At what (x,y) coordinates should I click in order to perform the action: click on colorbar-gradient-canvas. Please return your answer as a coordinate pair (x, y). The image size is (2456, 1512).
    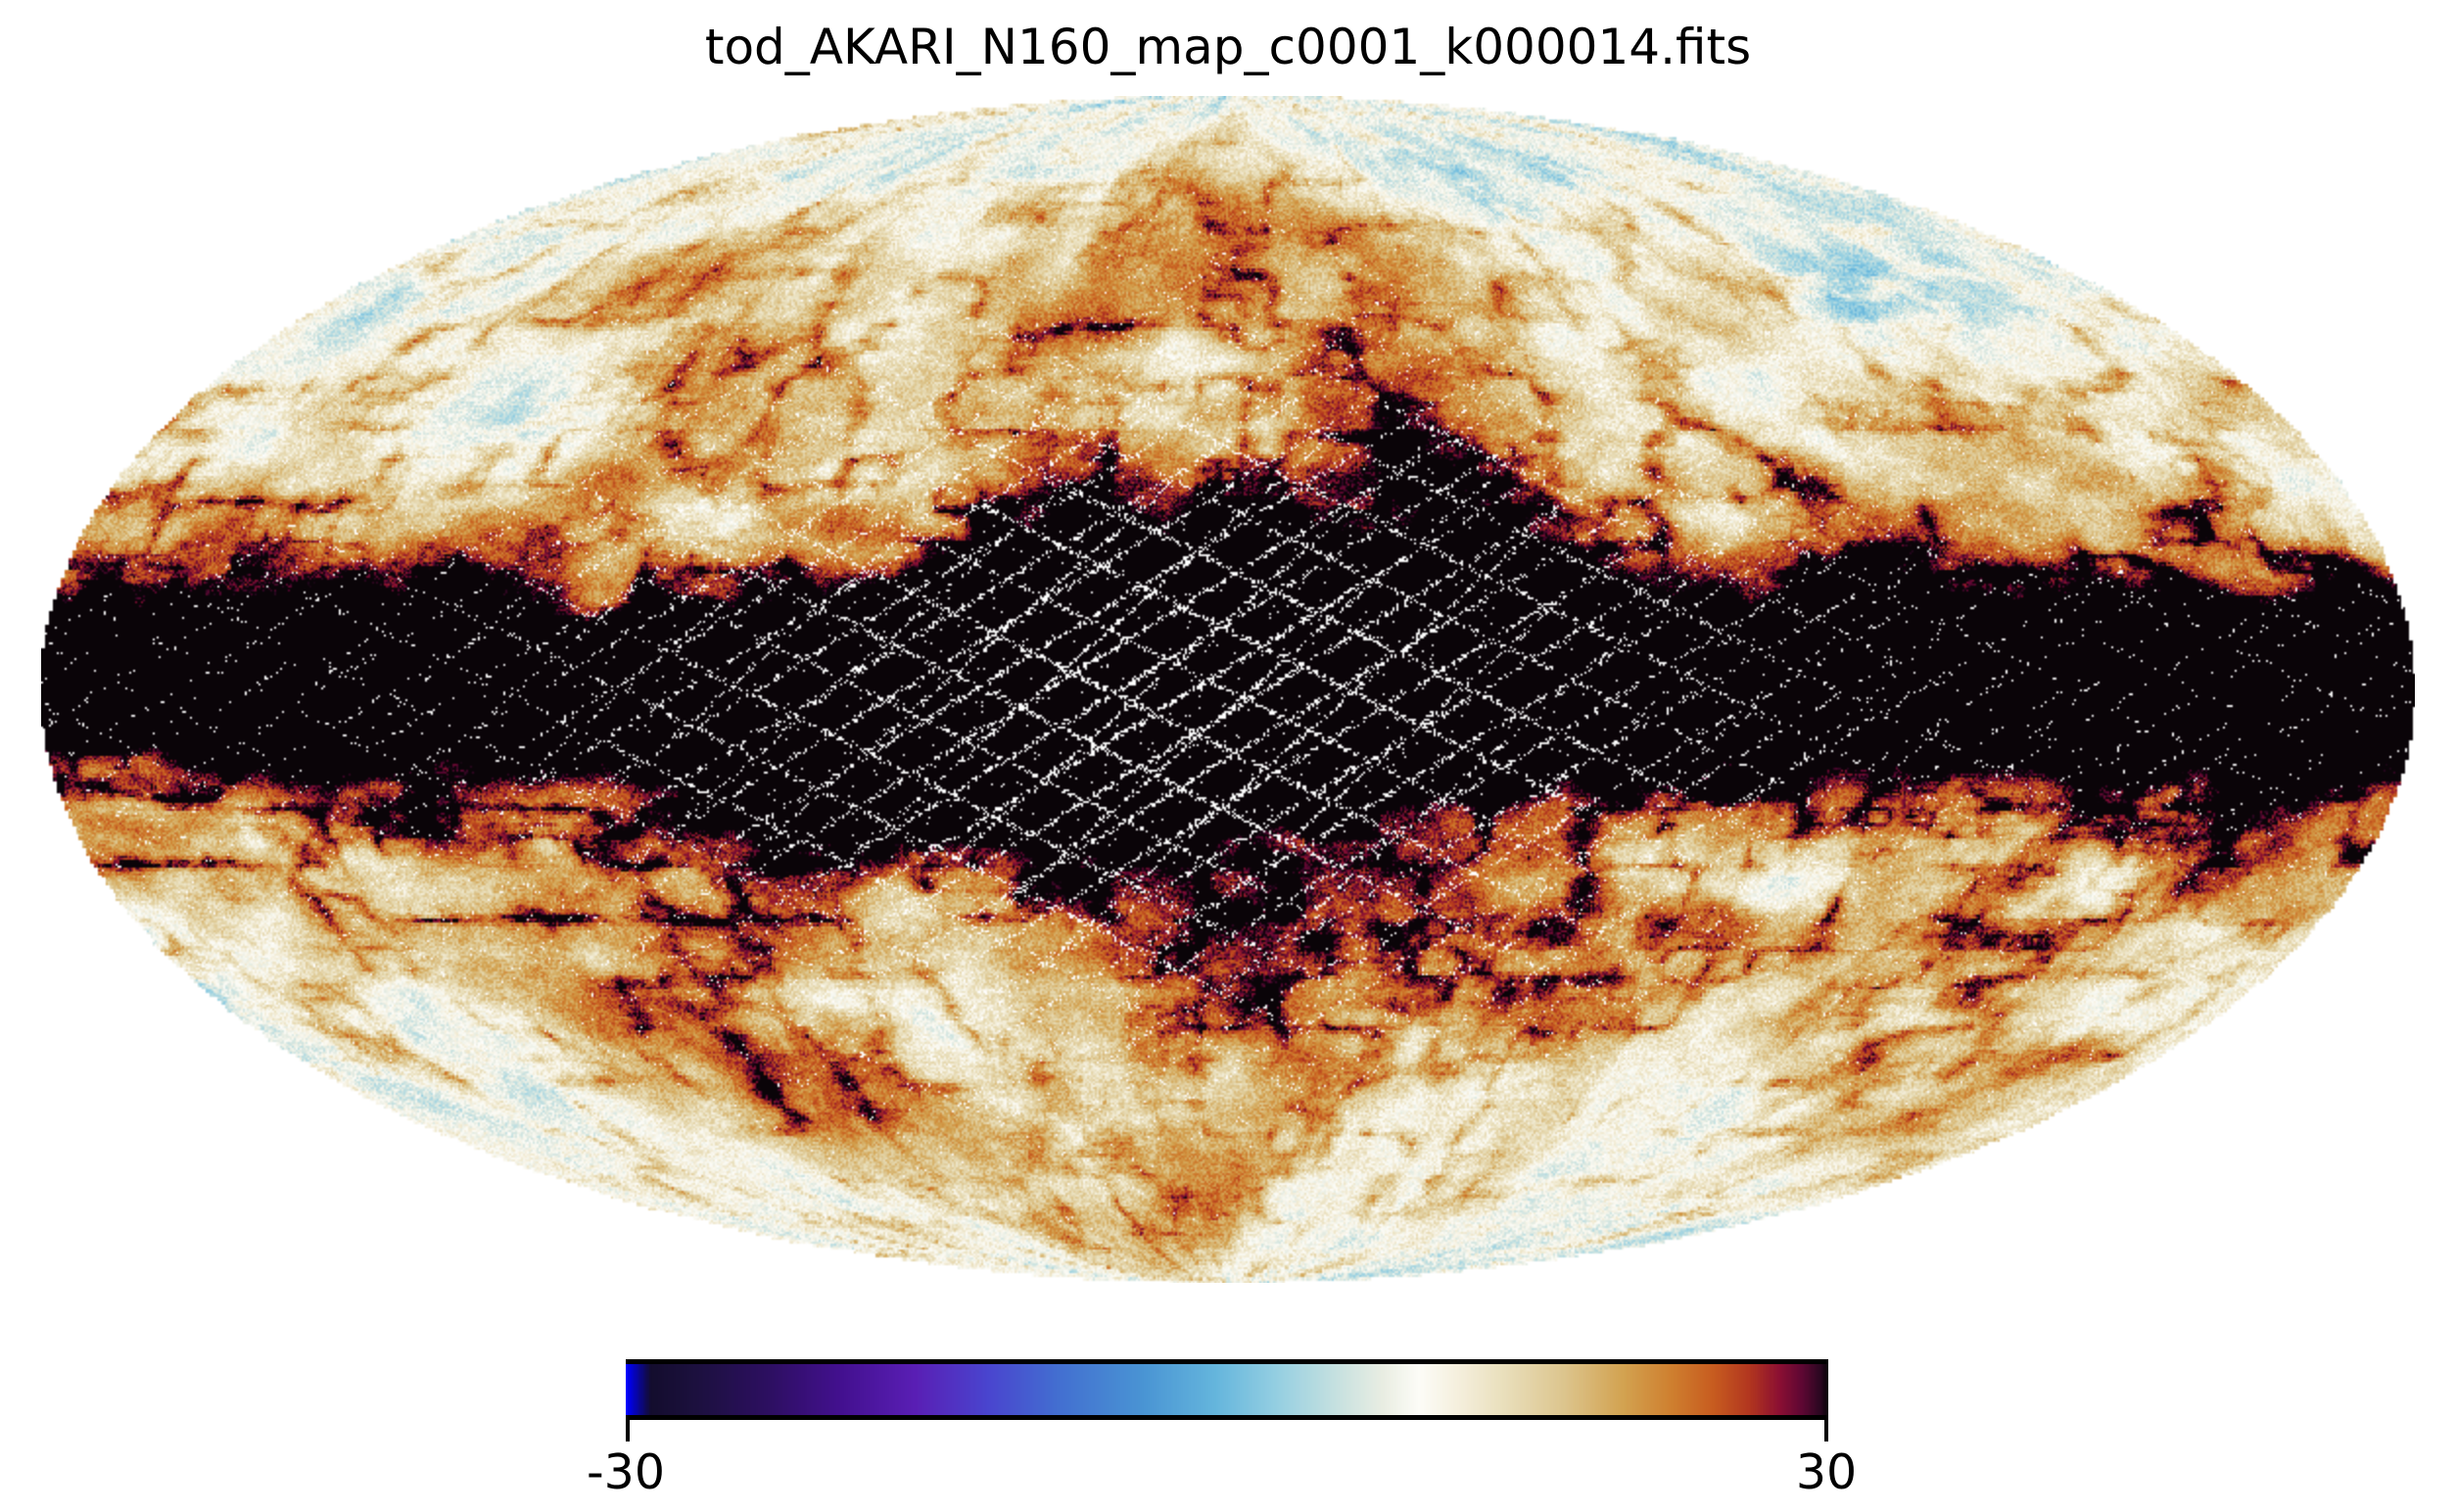
    Looking at the image, I should click on (1227, 1389).